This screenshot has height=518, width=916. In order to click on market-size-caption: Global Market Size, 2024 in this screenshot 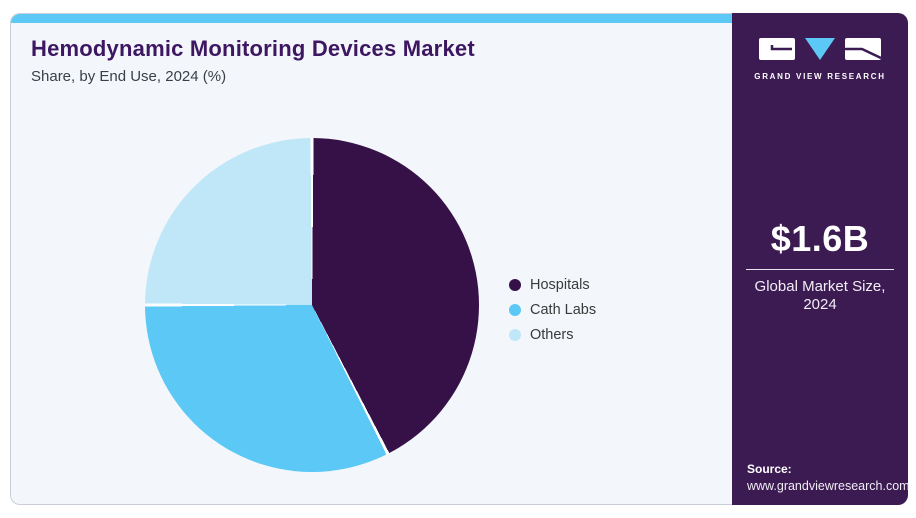, I will do `click(820, 296)`.